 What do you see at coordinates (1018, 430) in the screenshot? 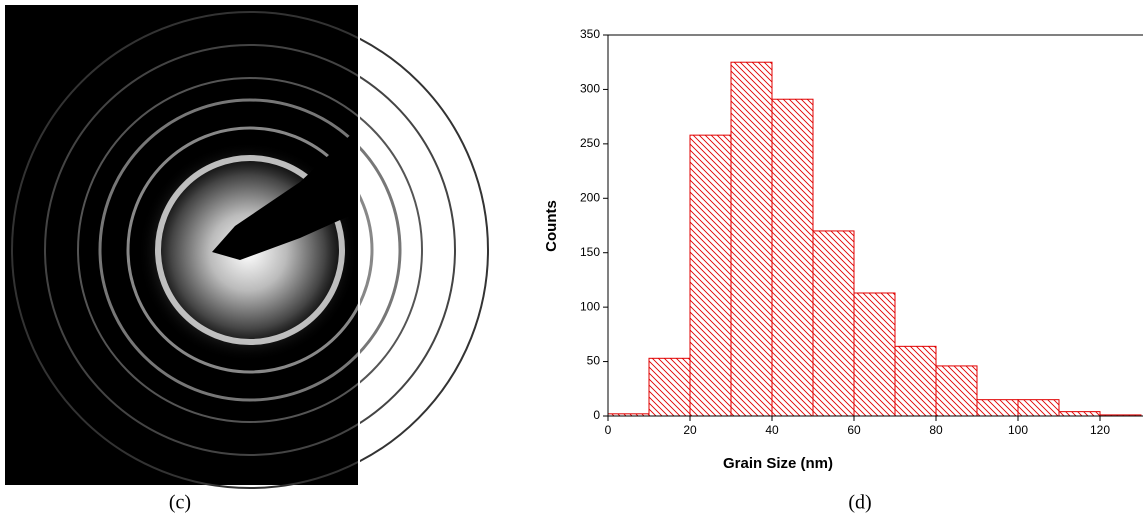
I see `x-tick-label: 100` at bounding box center [1018, 430].